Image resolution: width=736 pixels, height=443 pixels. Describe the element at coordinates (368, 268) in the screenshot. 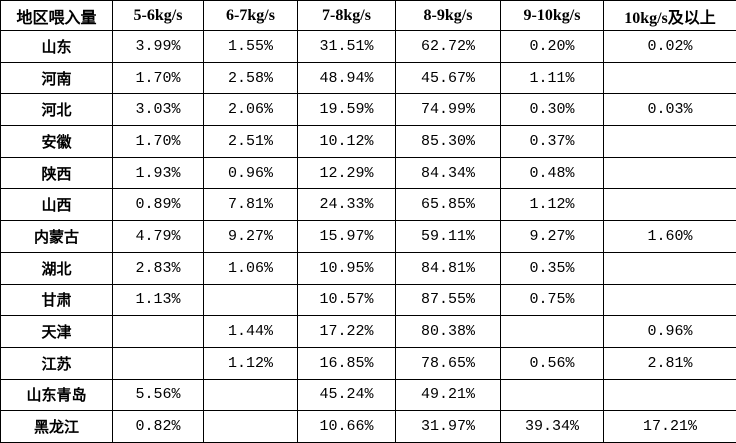

I see `table-row: 湖北 2.83% 1.06% 10.95% 84.81% 0.35%` at that location.